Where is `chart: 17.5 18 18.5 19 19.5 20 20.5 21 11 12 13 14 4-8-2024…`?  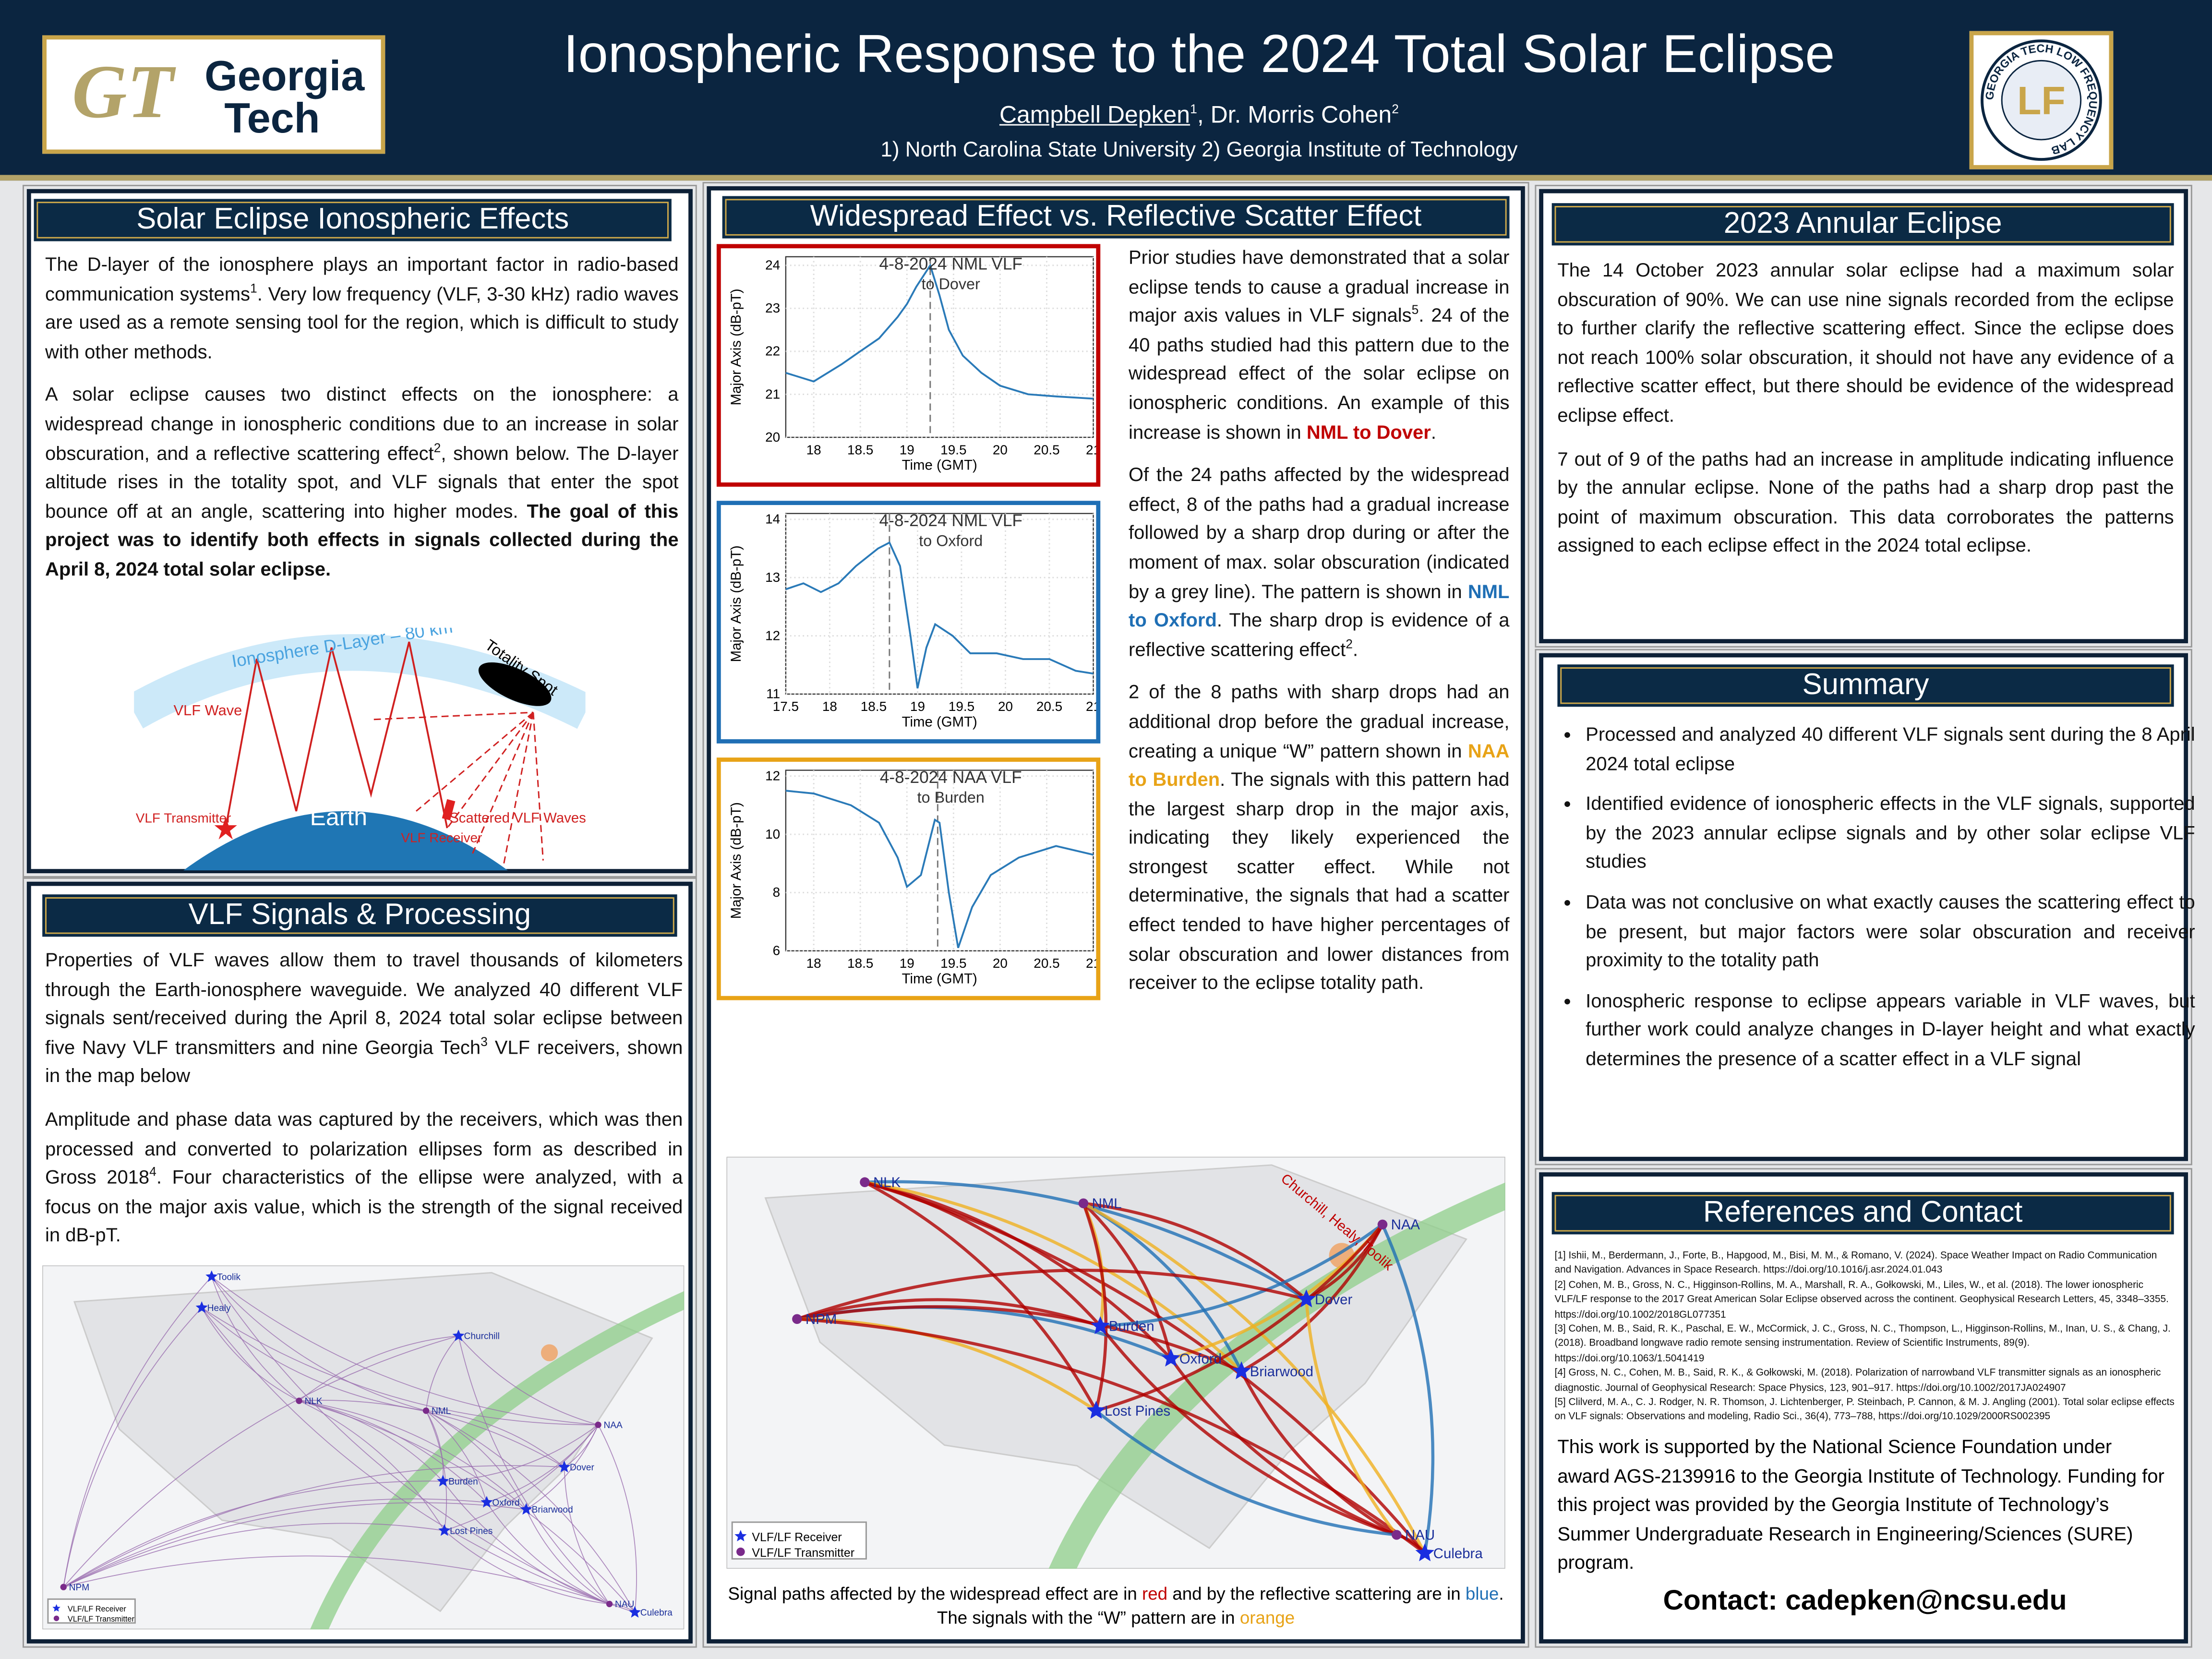
chart: 17.5 18 18.5 19 19.5 20 20.5 21 11 12 13 14 4-8-2024… is located at coordinates (914, 620).